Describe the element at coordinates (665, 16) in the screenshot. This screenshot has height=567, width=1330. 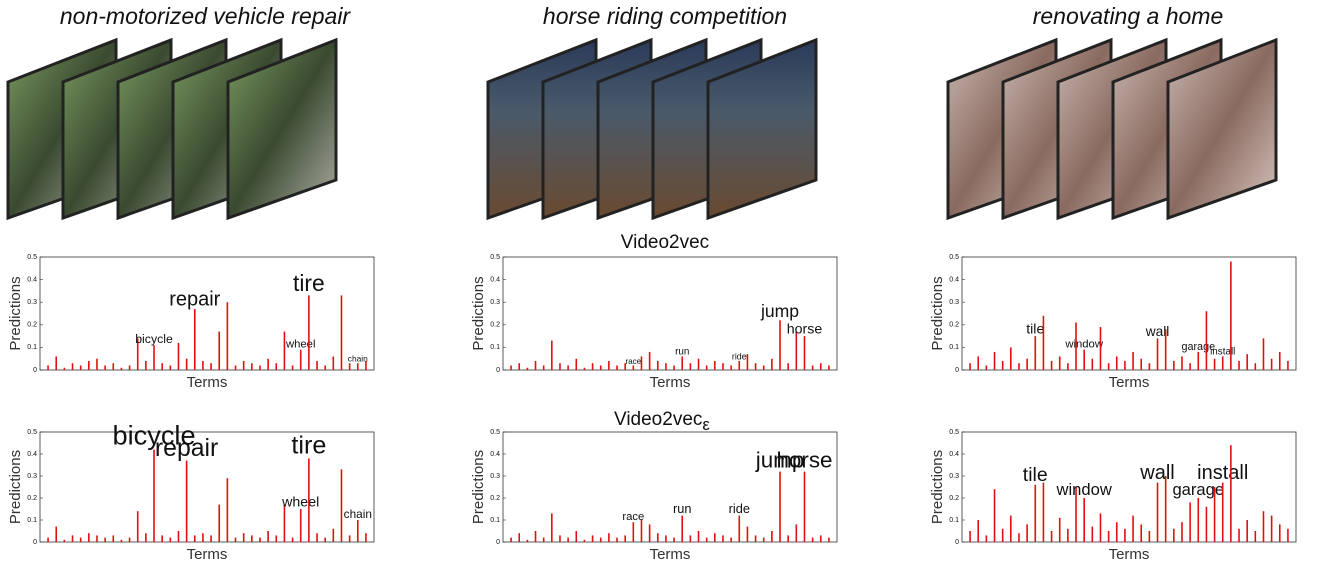
I see `column-title: horse riding competition` at that location.